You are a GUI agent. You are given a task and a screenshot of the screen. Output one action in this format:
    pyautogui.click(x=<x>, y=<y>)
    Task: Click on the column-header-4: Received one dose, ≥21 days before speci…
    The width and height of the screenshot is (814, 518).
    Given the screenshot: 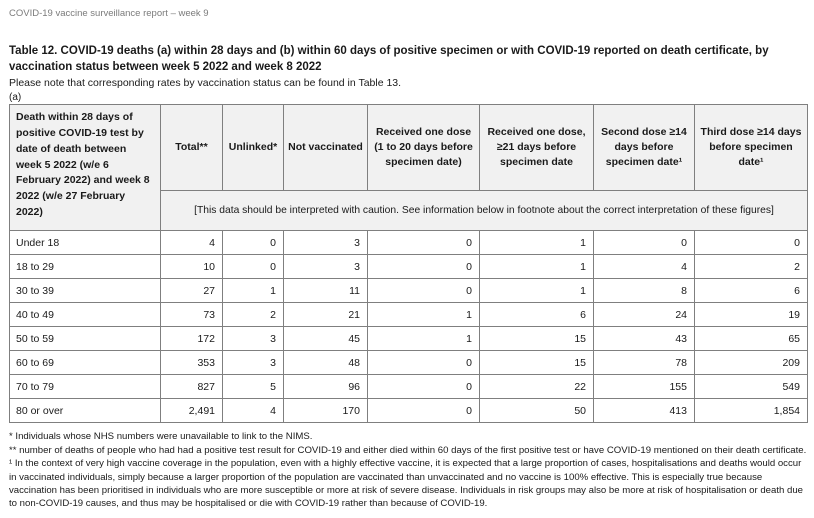 What is the action you would take?
    pyautogui.click(x=536, y=148)
    